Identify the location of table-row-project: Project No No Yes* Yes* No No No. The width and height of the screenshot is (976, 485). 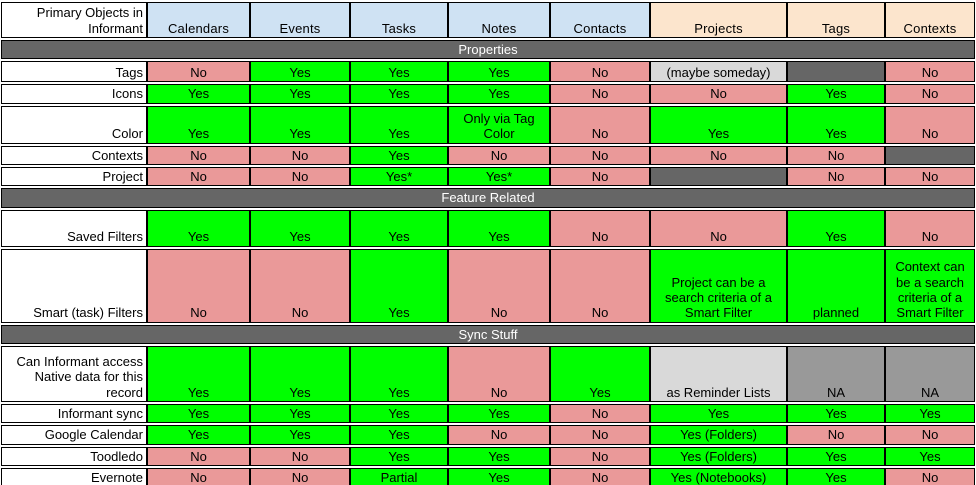
(488, 176).